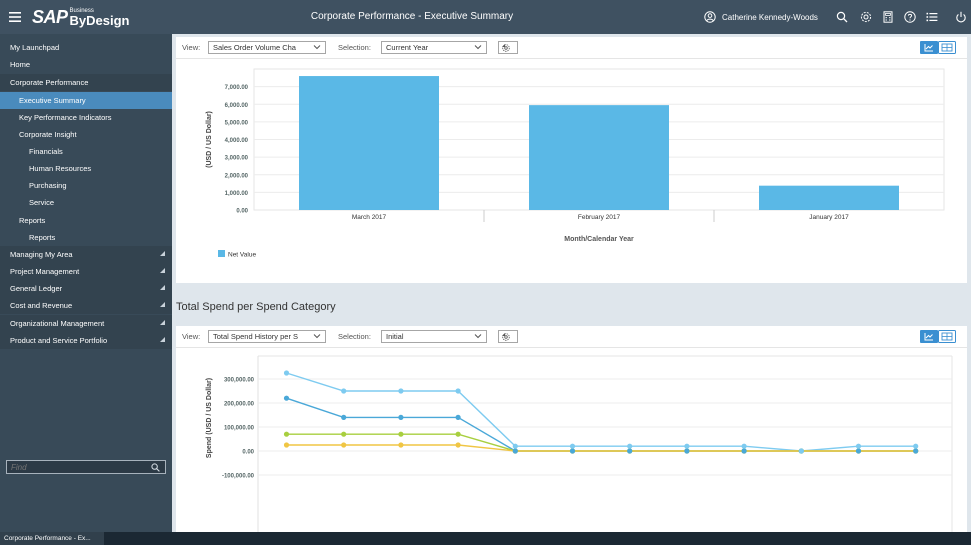  Describe the element at coordinates (434, 47) in the screenshot. I see `selection-select: Current Year` at that location.